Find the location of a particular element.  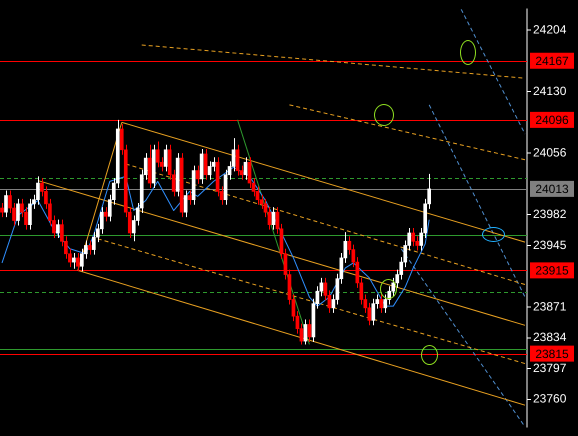

y-tick-label: 24056 is located at coordinates (550, 152).